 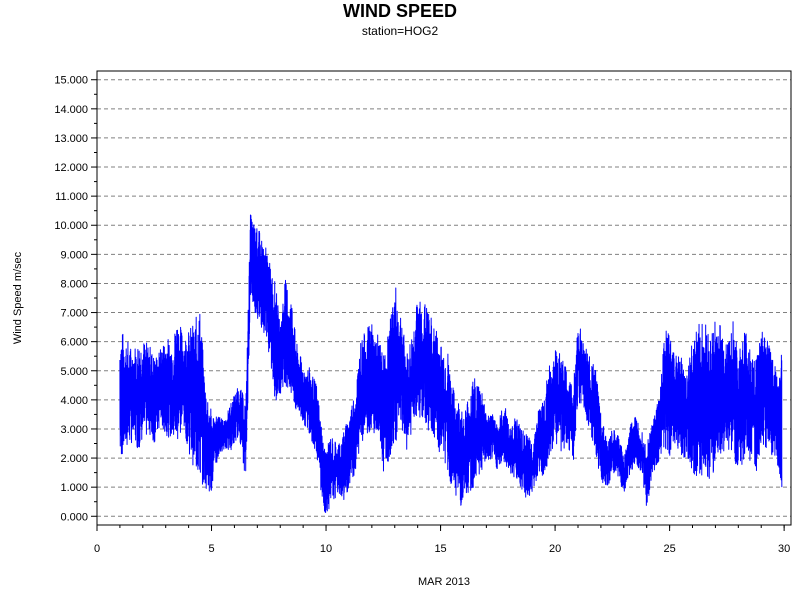 I want to click on x-tick-label-2: 10, so click(x=326, y=549).